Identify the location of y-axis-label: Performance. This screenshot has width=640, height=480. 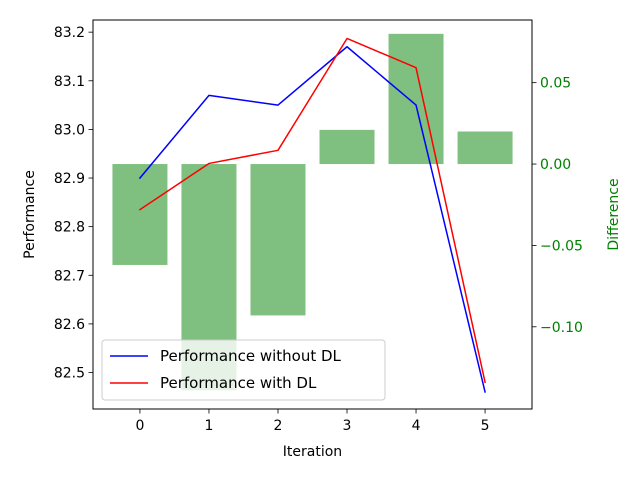
(30, 214).